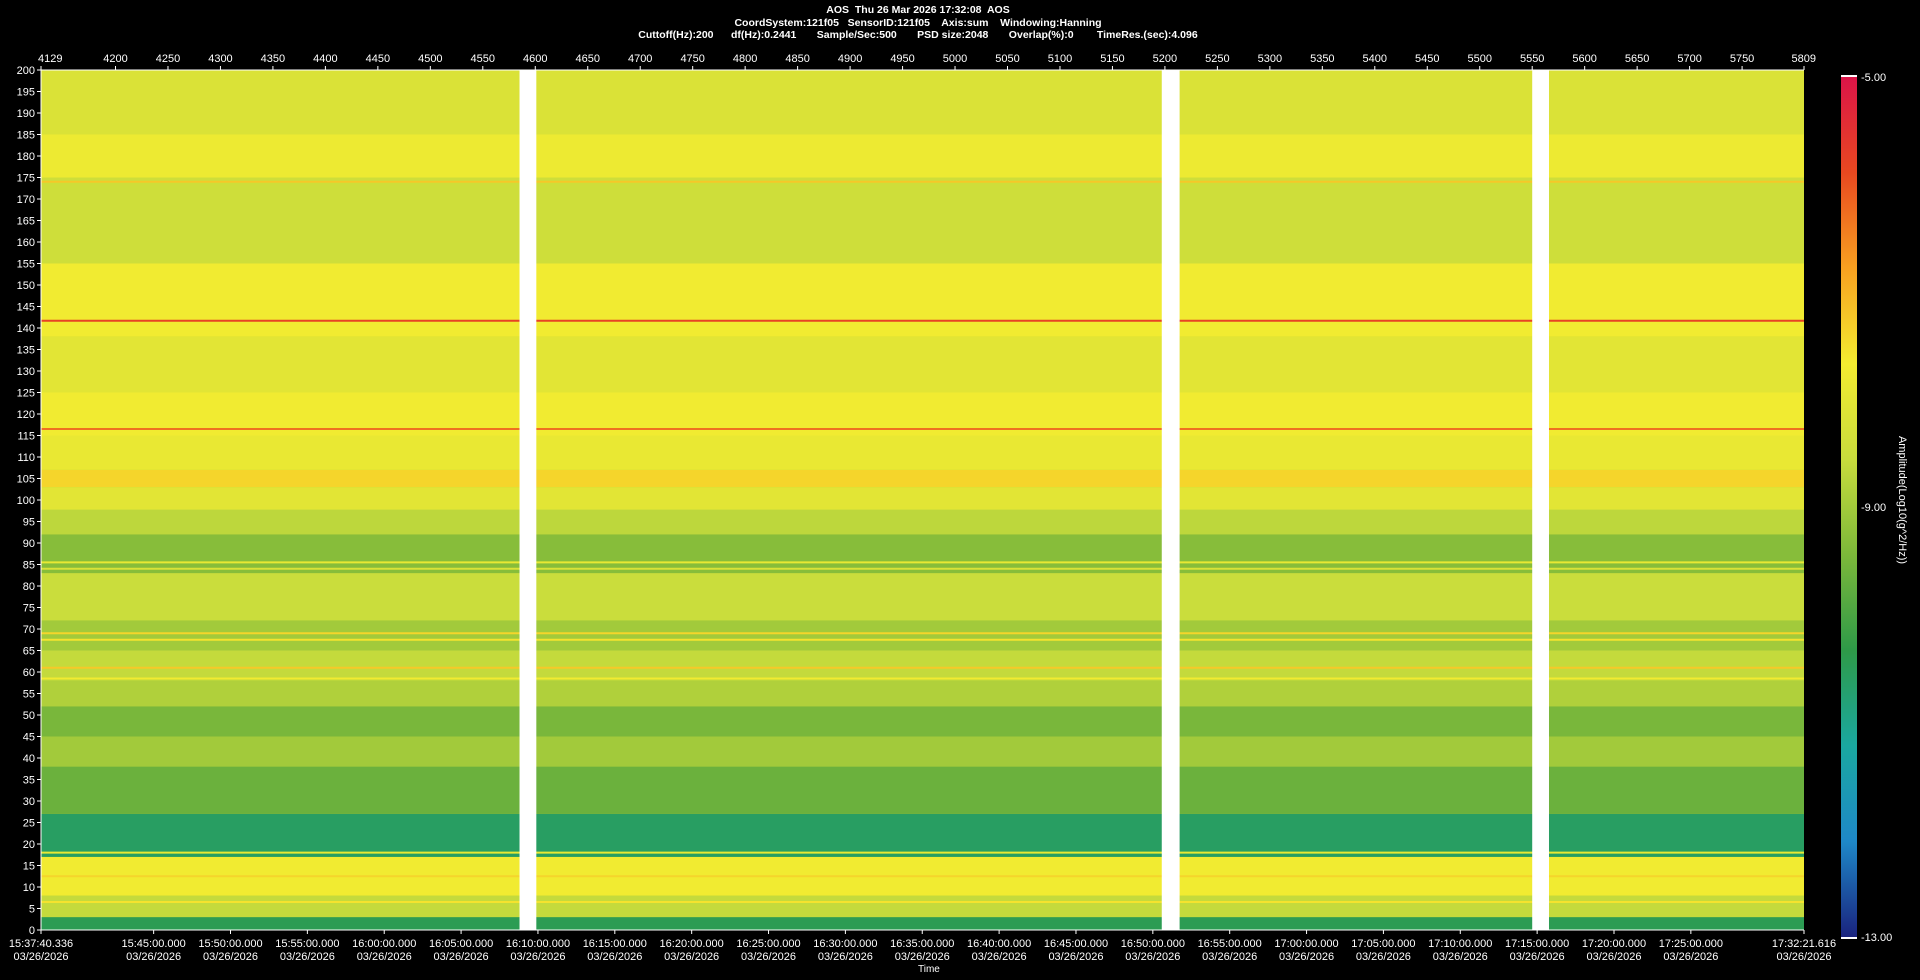  What do you see at coordinates (26, 308) in the screenshot?
I see `y-tick-label: 145` at bounding box center [26, 308].